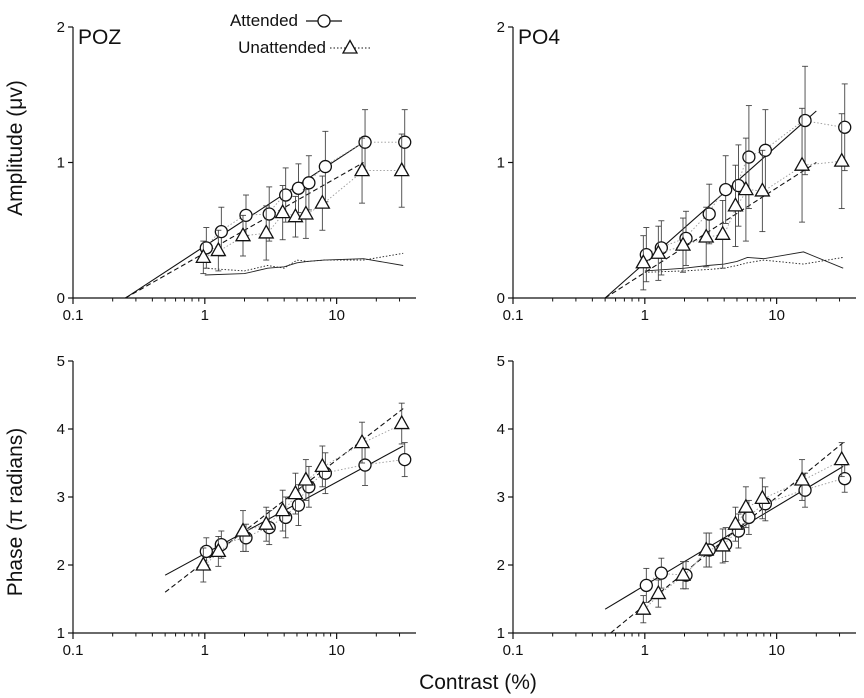  Describe the element at coordinates (99, 37) in the screenshot. I see `panel-title: POZ` at that location.